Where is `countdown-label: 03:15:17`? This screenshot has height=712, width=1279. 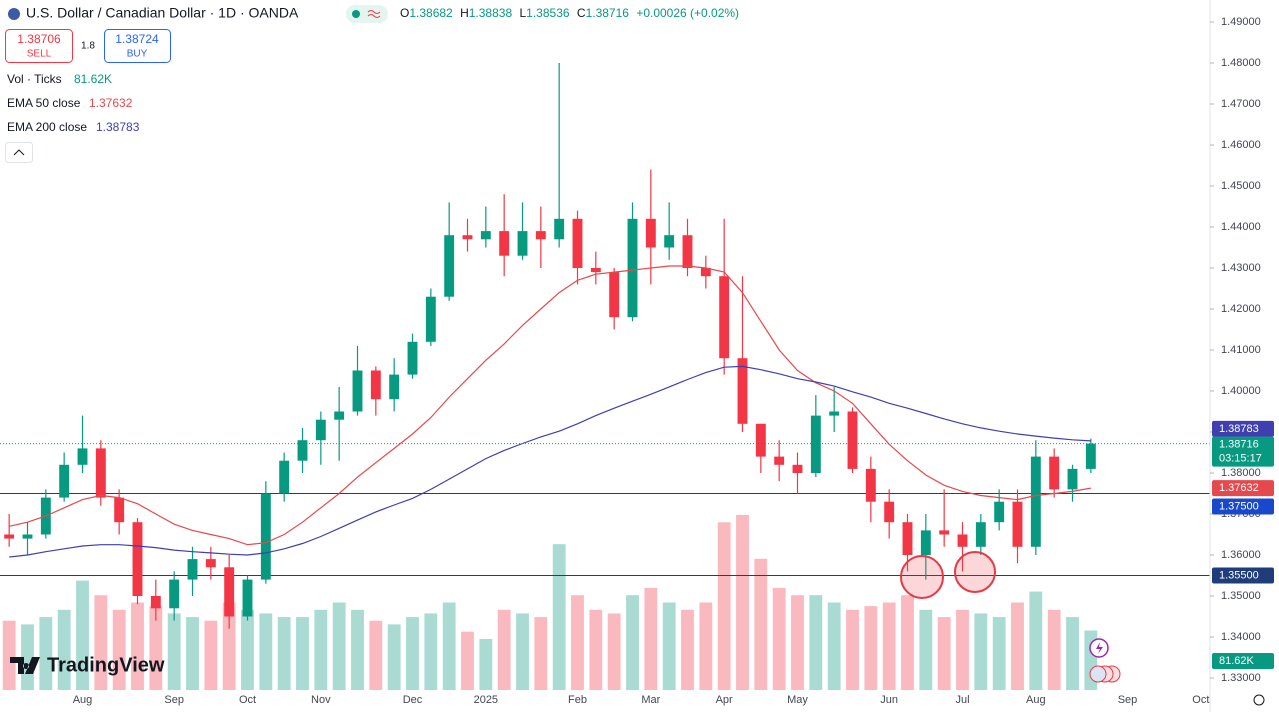
countdown-label: 03:15:17 is located at coordinates (1240, 459).